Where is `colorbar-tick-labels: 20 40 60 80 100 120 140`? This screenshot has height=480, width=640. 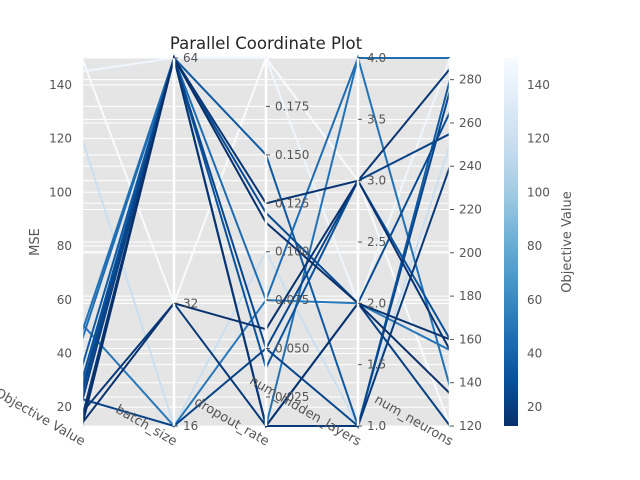
colorbar-tick-labels: 20 40 60 80 100 120 140 is located at coordinates (538, 246).